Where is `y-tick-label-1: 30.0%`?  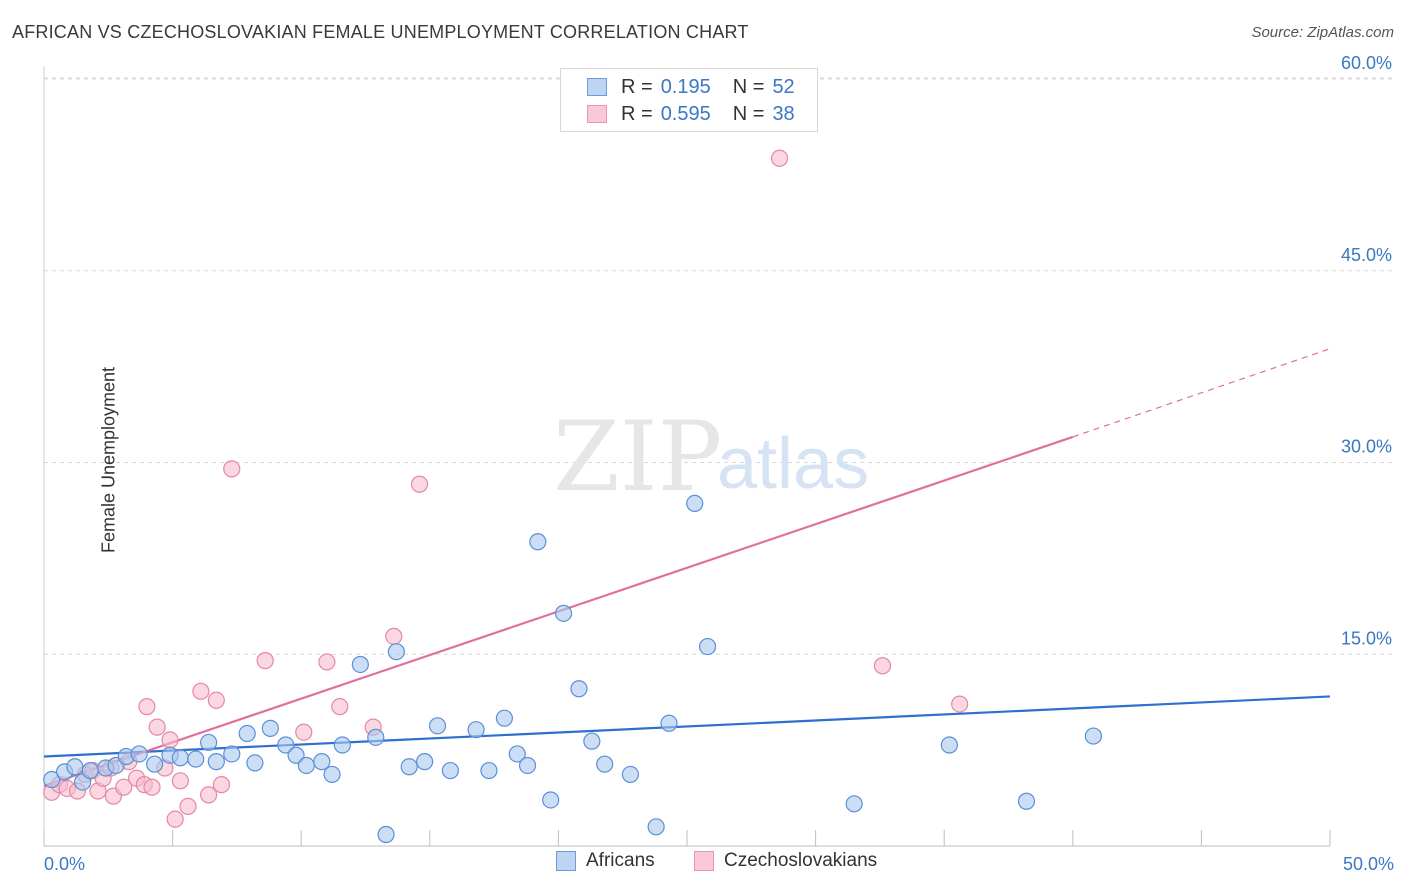 y-tick-label-1: 30.0% is located at coordinates (1366, 447).